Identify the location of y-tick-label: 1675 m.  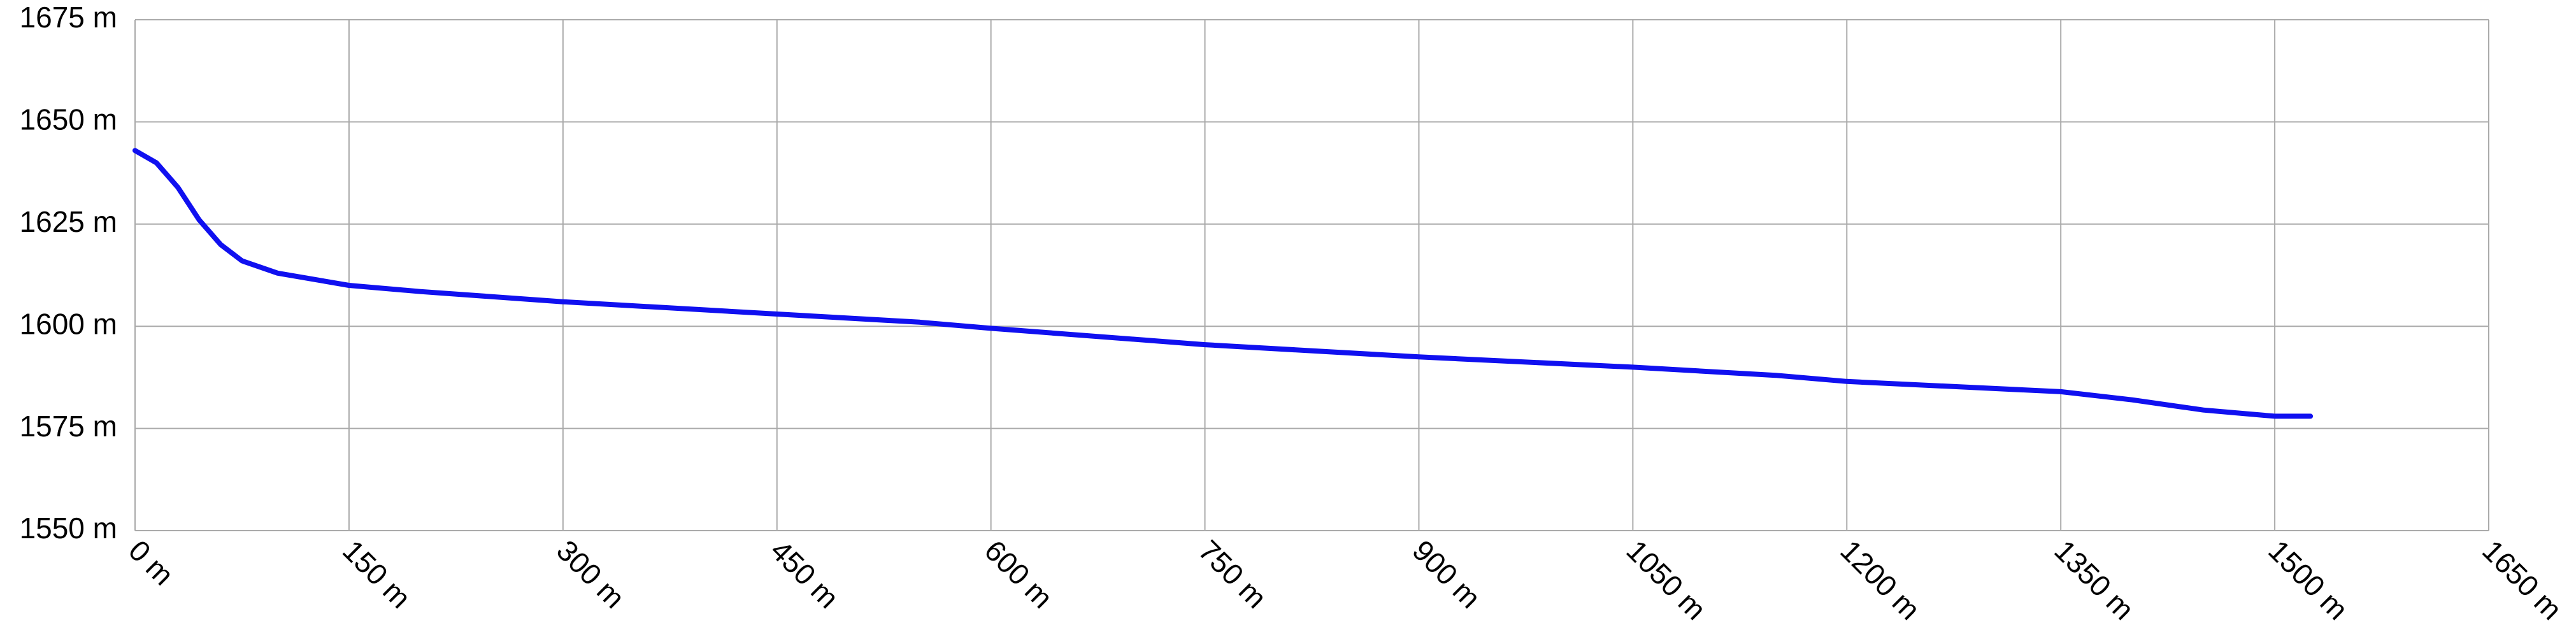
(68, 17).